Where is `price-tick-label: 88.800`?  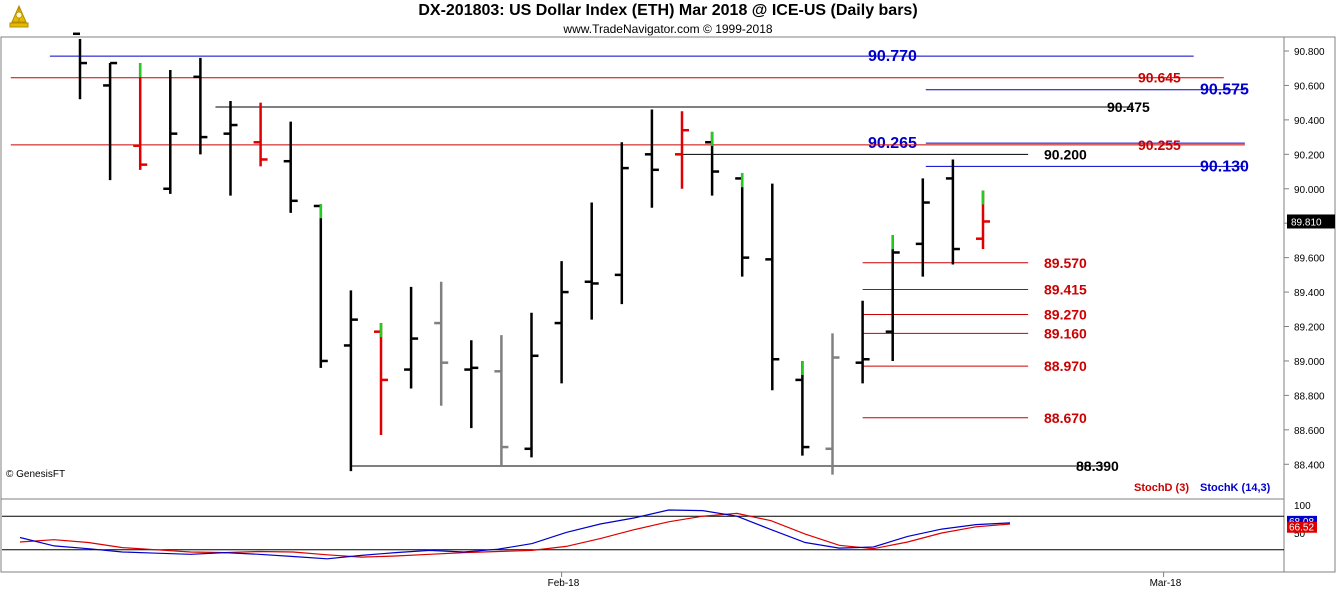 price-tick-label: 88.800 is located at coordinates (1309, 396).